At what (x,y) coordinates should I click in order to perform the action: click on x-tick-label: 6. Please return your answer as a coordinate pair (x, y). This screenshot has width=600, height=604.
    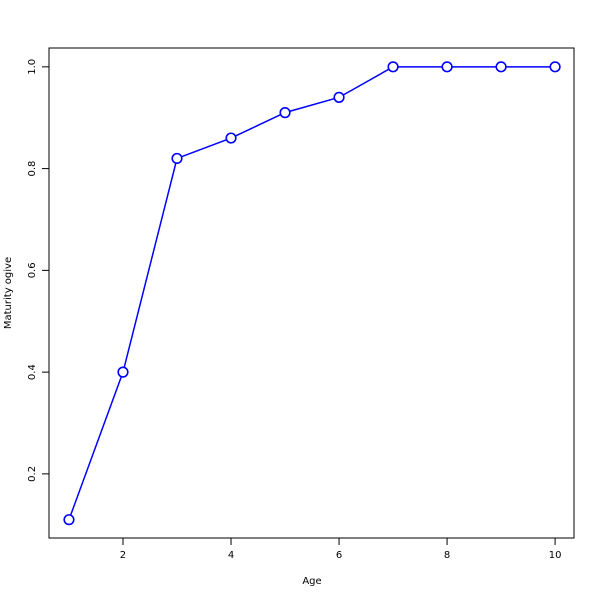
    Looking at the image, I should click on (339, 555).